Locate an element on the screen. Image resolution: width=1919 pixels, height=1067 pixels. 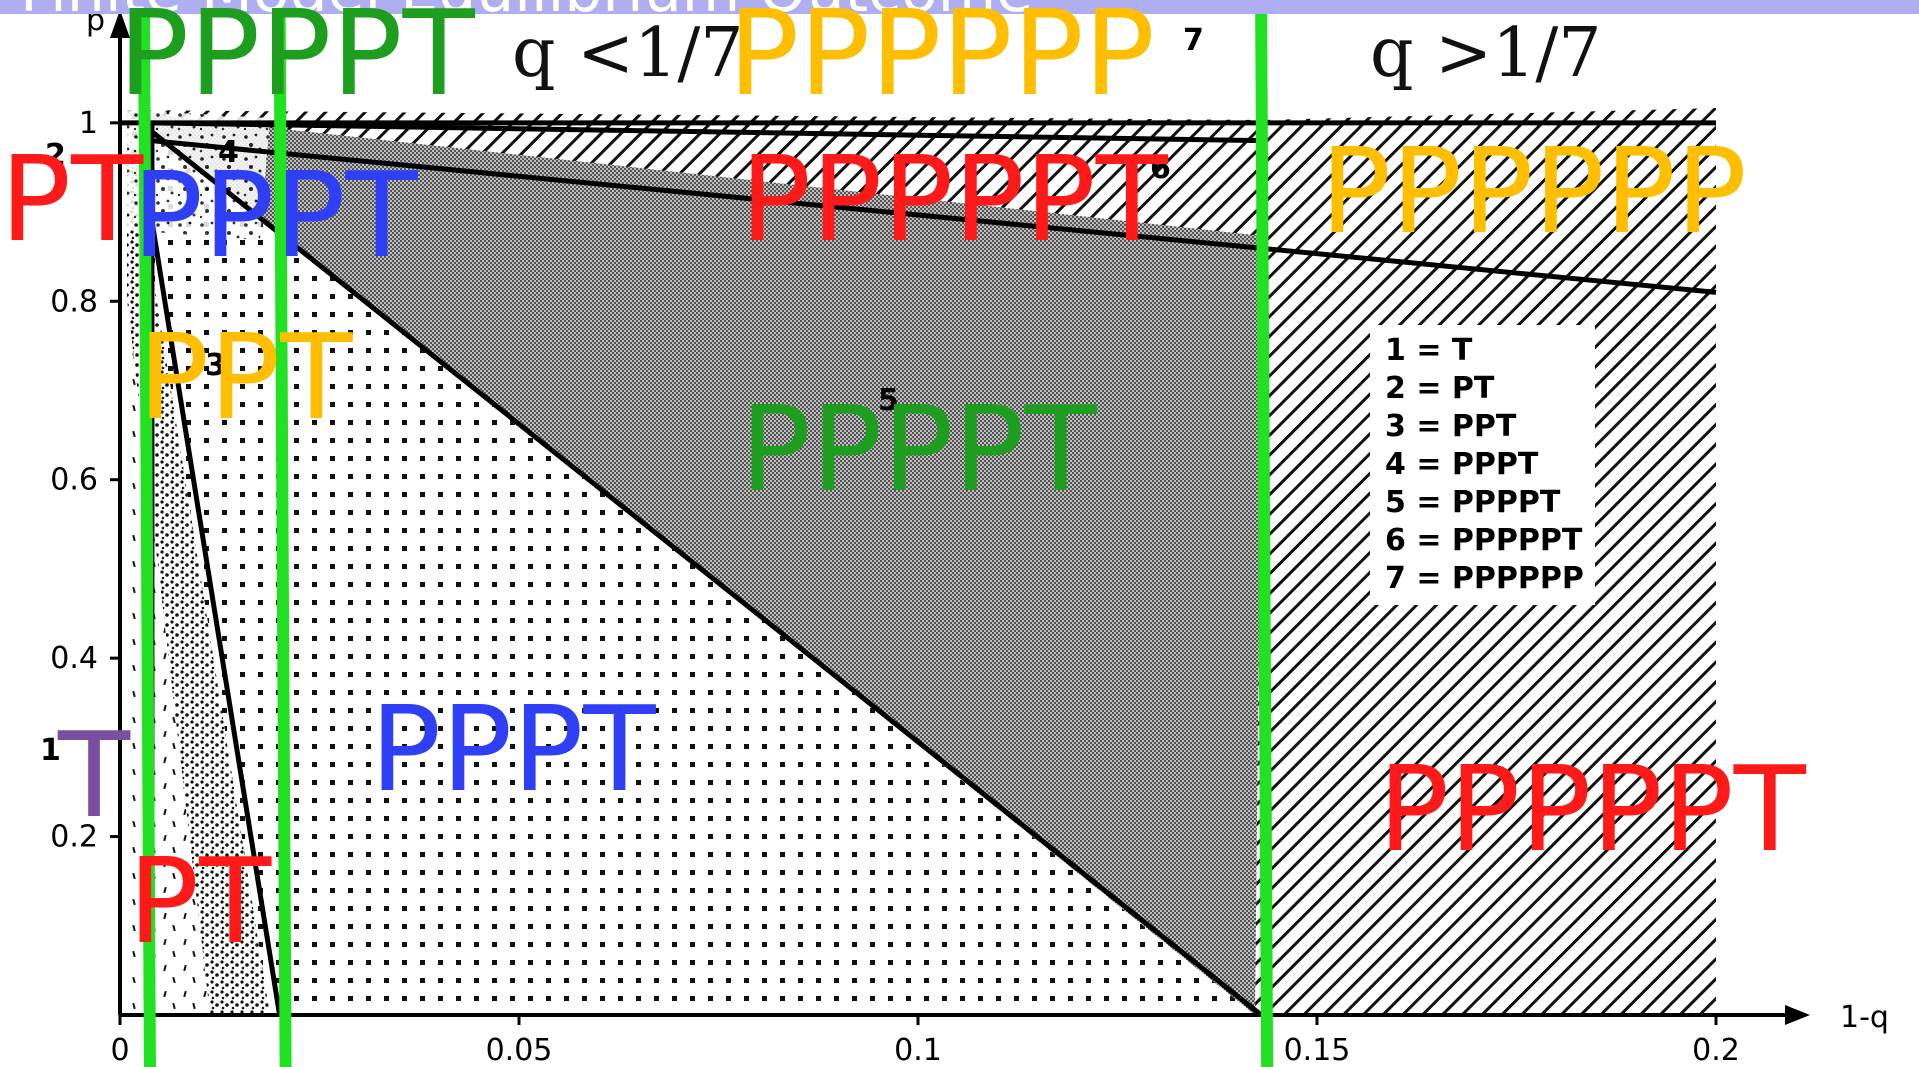
legend-entry: 4 = PPPT is located at coordinates (1462, 464).